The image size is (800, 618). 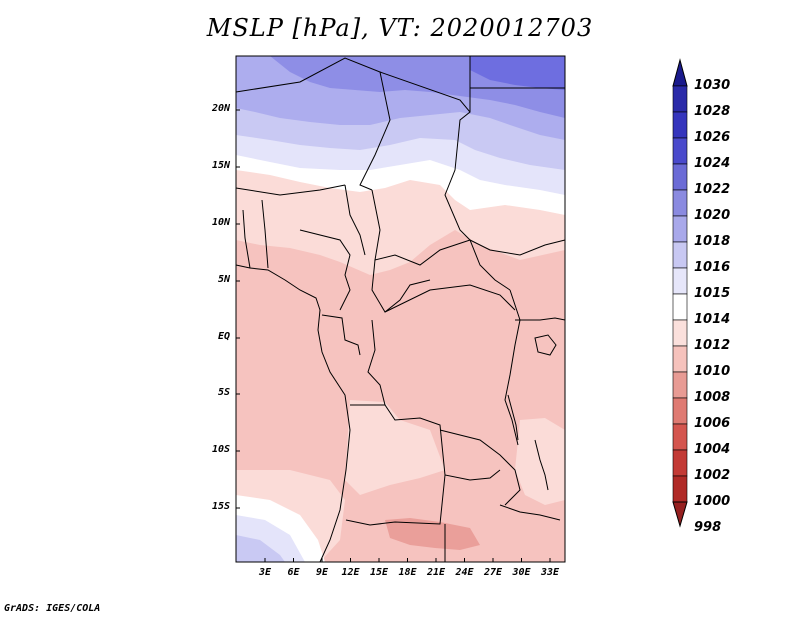 What do you see at coordinates (220, 222) in the screenshot?
I see `lat-label: 10N` at bounding box center [220, 222].